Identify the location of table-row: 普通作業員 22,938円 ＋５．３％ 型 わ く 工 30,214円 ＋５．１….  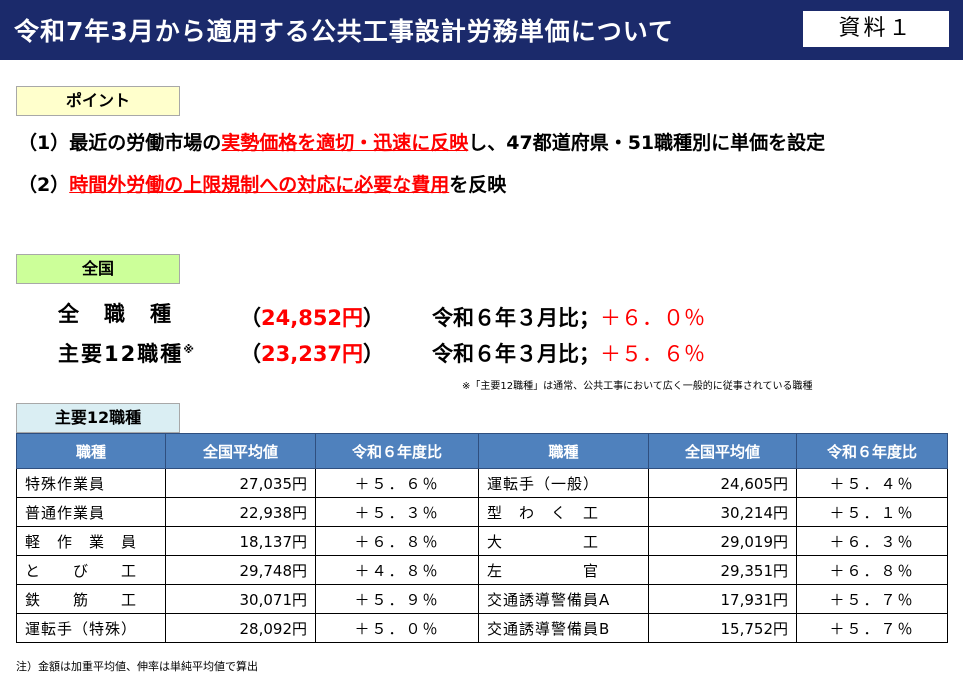
(482, 512).